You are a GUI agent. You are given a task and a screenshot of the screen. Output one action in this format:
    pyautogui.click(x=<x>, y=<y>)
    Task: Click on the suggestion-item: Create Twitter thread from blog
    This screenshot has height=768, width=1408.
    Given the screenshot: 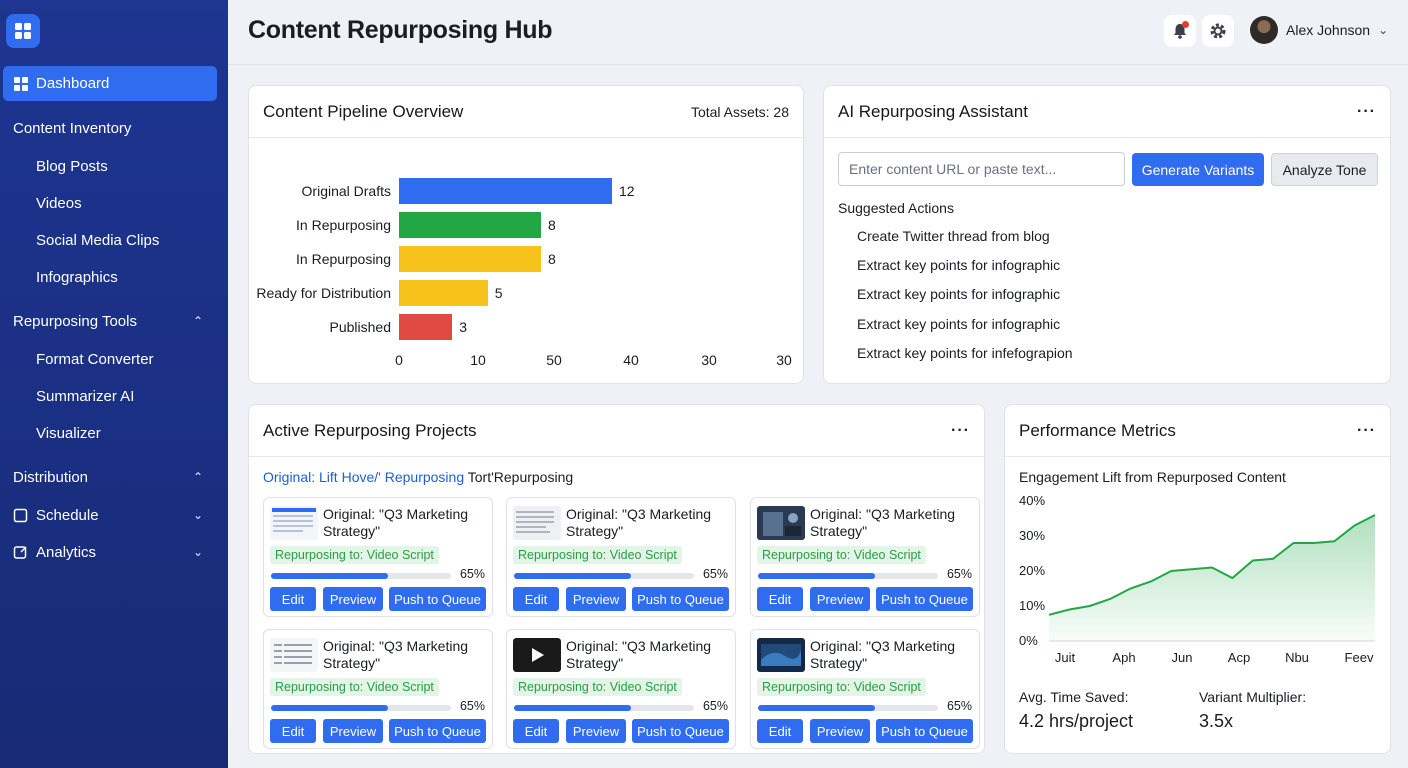 What is the action you would take?
    pyautogui.click(x=953, y=236)
    